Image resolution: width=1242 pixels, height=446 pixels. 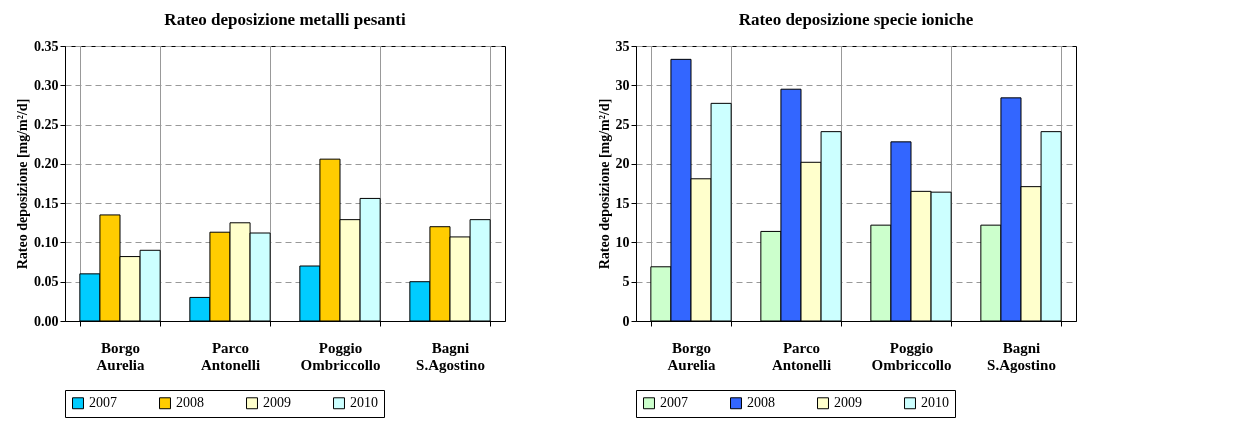 What do you see at coordinates (626, 321) in the screenshot?
I see `y-tick-label: 0` at bounding box center [626, 321].